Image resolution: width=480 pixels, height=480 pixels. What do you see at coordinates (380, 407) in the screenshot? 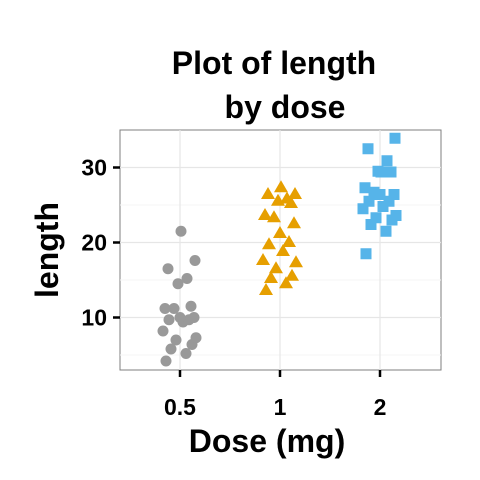
I see `x-tick-label: 2` at bounding box center [380, 407].